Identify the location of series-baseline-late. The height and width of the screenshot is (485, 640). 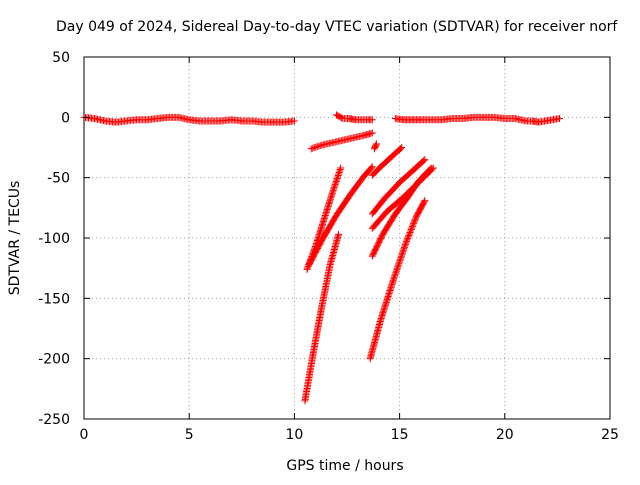
(477, 119).